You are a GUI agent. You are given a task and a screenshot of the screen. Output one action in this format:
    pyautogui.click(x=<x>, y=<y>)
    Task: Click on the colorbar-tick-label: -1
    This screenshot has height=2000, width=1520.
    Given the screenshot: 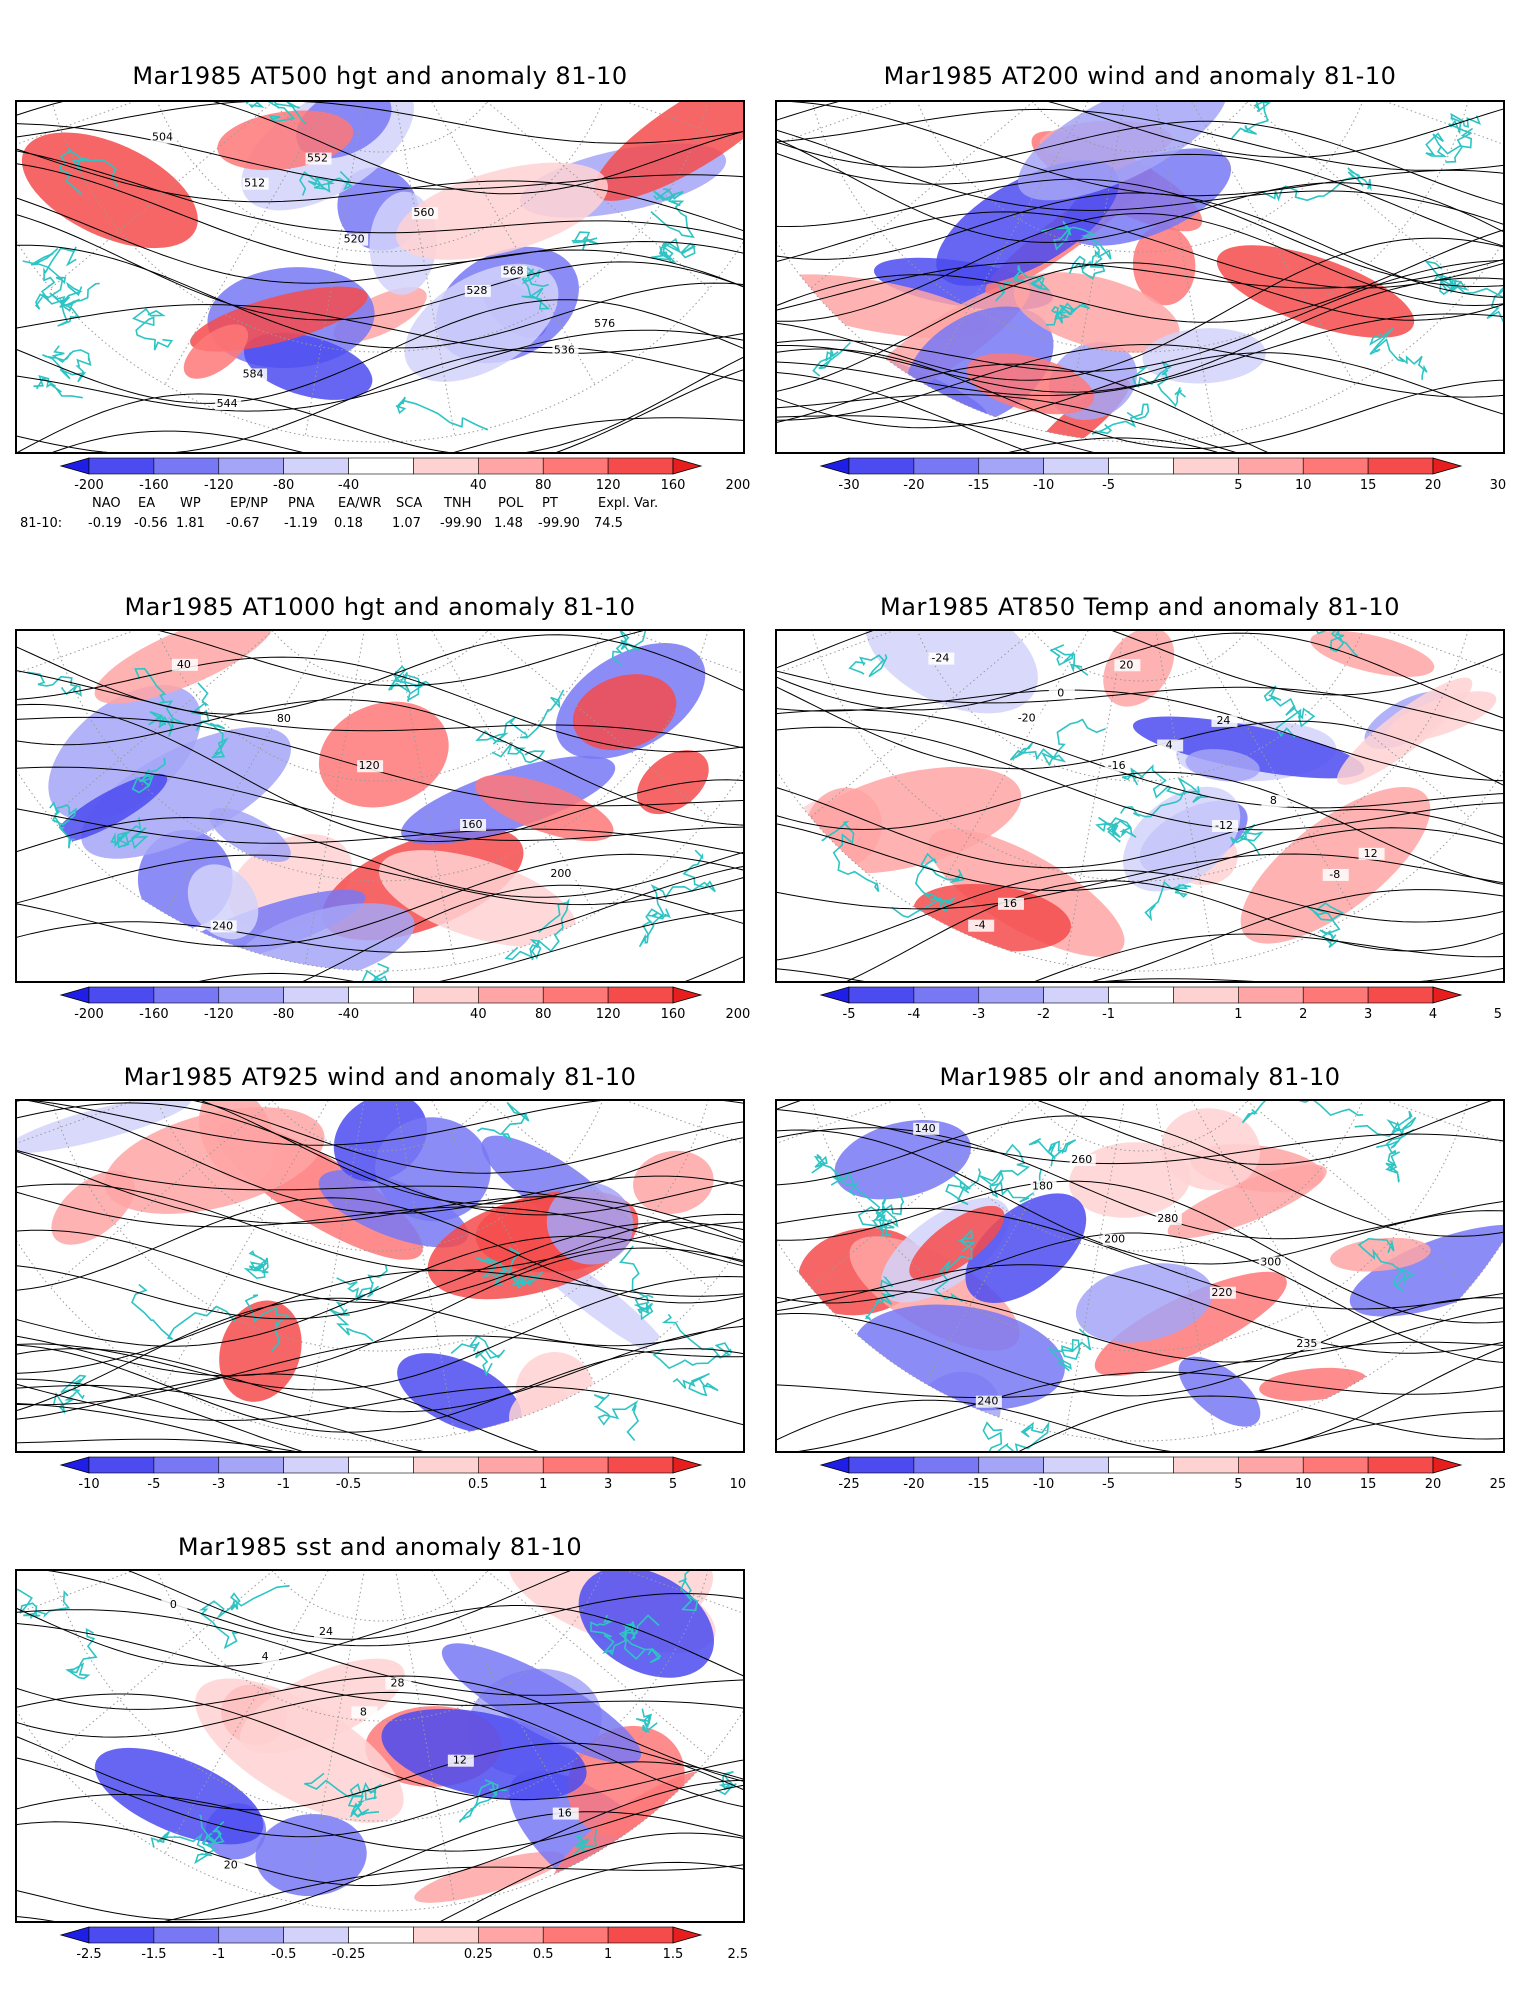 What is the action you would take?
    pyautogui.click(x=218, y=1954)
    